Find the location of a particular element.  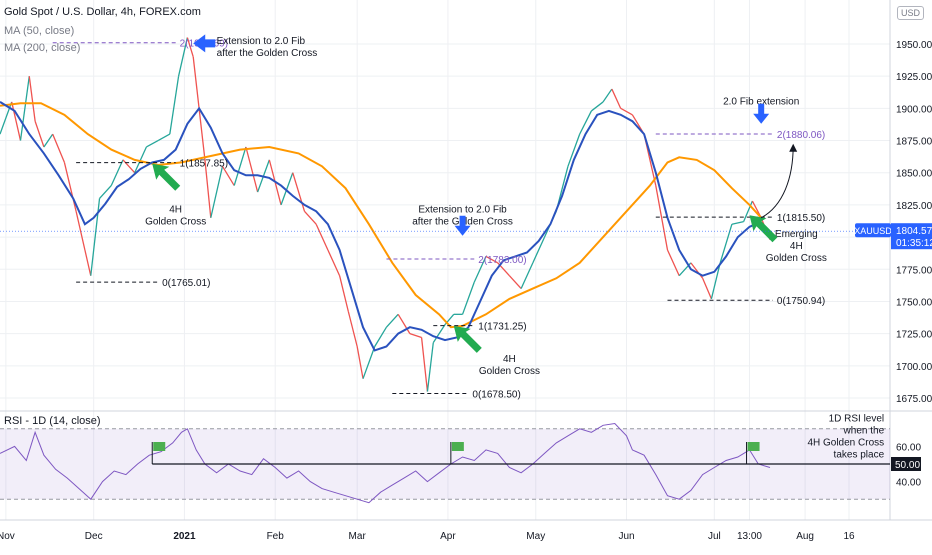

rsi-tick-label: 40.00 is located at coordinates (908, 483).